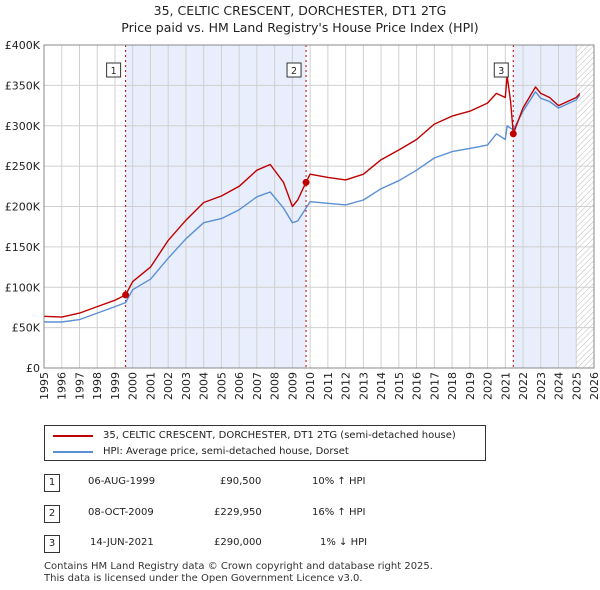 This screenshot has width=600, height=590. I want to click on transaction-date: 06-AUG-1999, so click(122, 481).